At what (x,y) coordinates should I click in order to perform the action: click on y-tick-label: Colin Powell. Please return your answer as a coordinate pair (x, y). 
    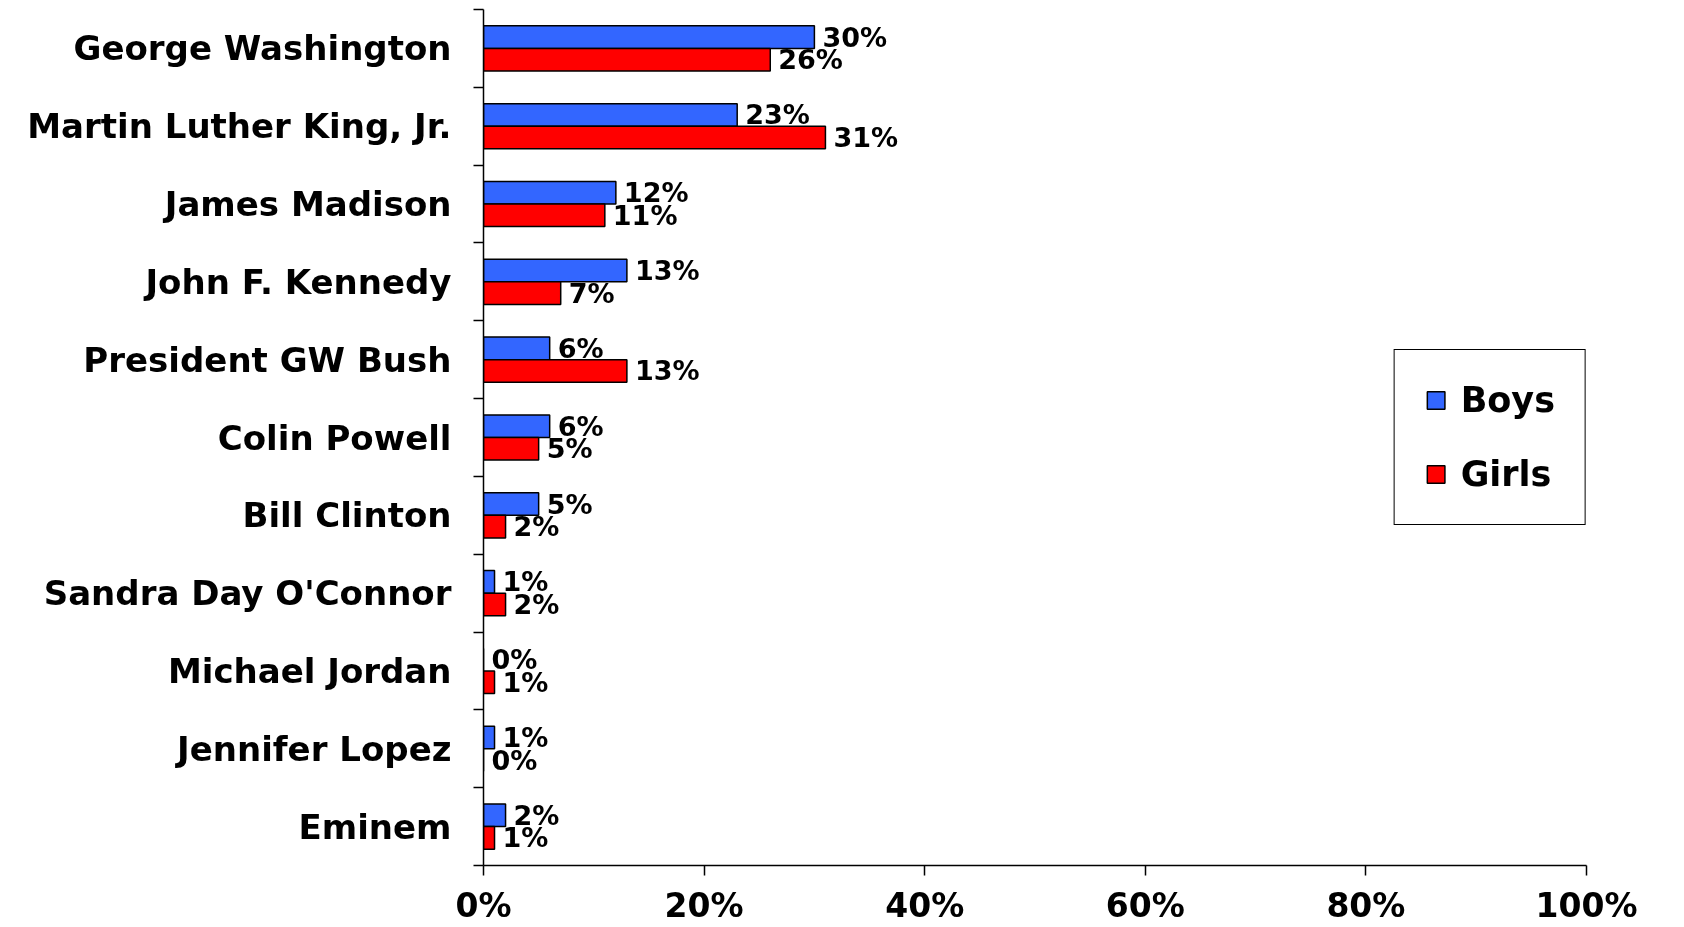
    Looking at the image, I should click on (334, 437).